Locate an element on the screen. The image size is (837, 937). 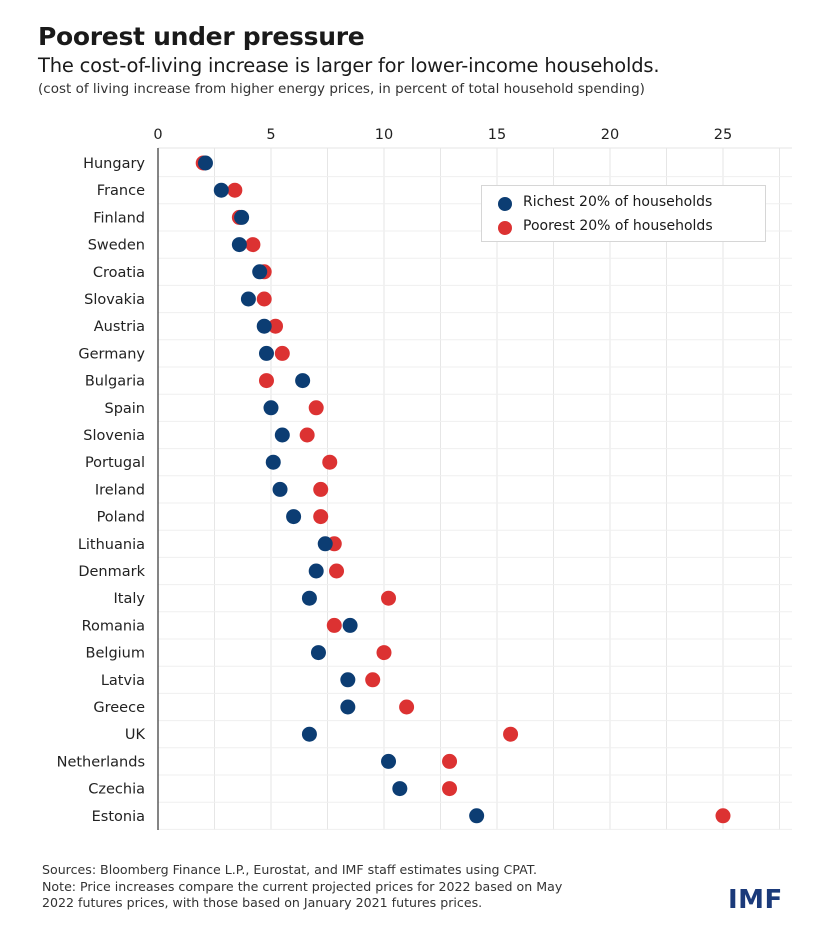
category-label: Netherlands is located at coordinates (101, 762).